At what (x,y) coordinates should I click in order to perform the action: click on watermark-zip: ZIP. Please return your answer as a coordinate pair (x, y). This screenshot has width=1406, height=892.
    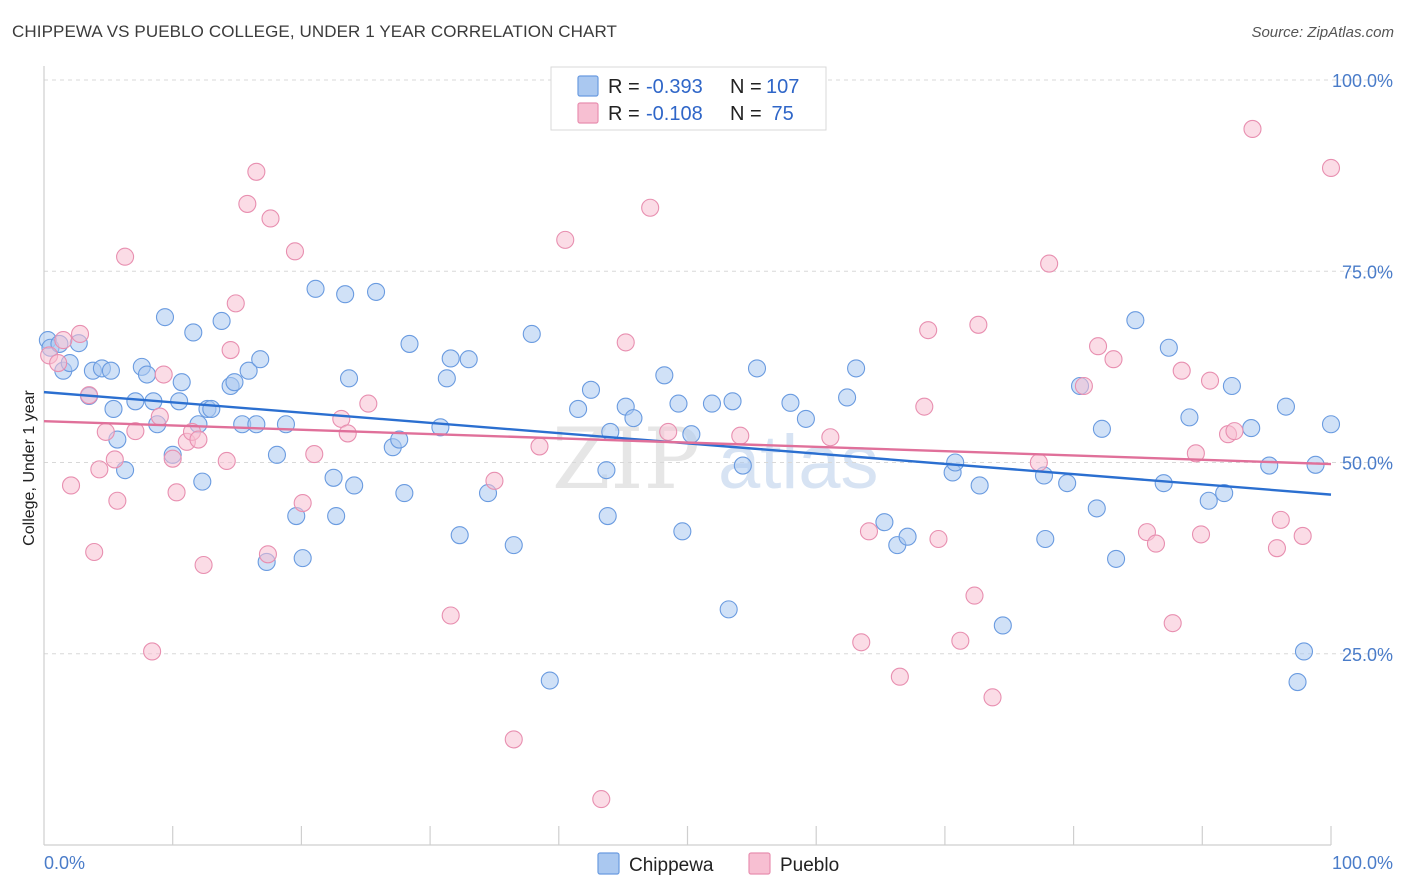
    Looking at the image, I should click on (626, 459).